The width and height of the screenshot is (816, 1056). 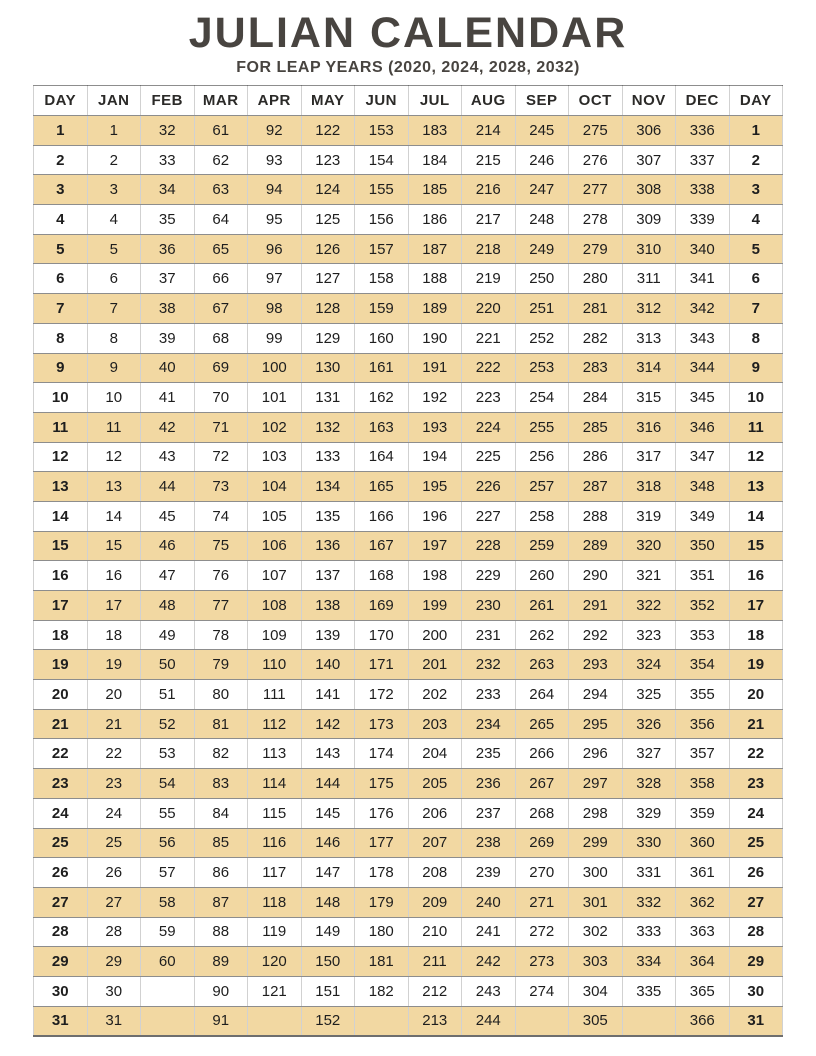 What do you see at coordinates (327, 308) in the screenshot?
I see `julian-day-cell: 128` at bounding box center [327, 308].